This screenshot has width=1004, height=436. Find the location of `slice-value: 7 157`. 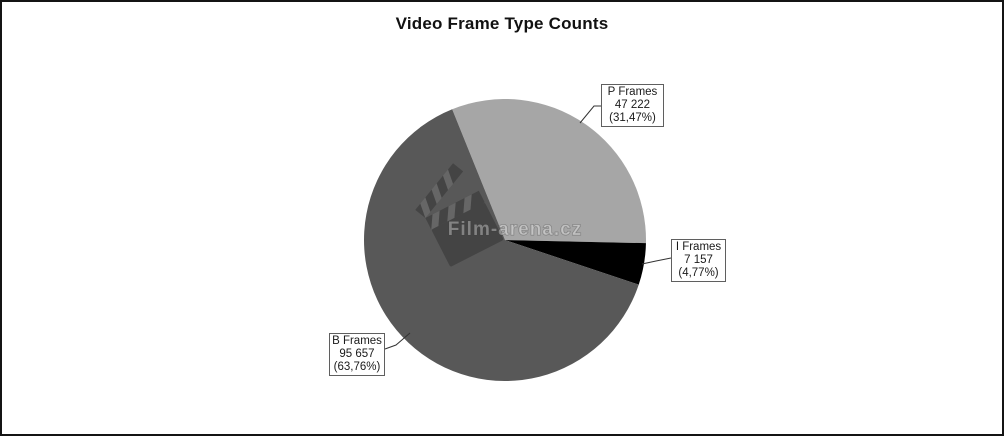

slice-value: 7 157 is located at coordinates (698, 260).